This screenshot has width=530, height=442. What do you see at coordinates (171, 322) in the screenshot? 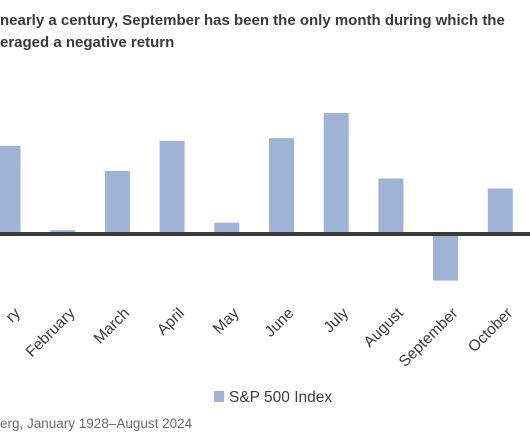
I see `x-tick-label: April` at bounding box center [171, 322].